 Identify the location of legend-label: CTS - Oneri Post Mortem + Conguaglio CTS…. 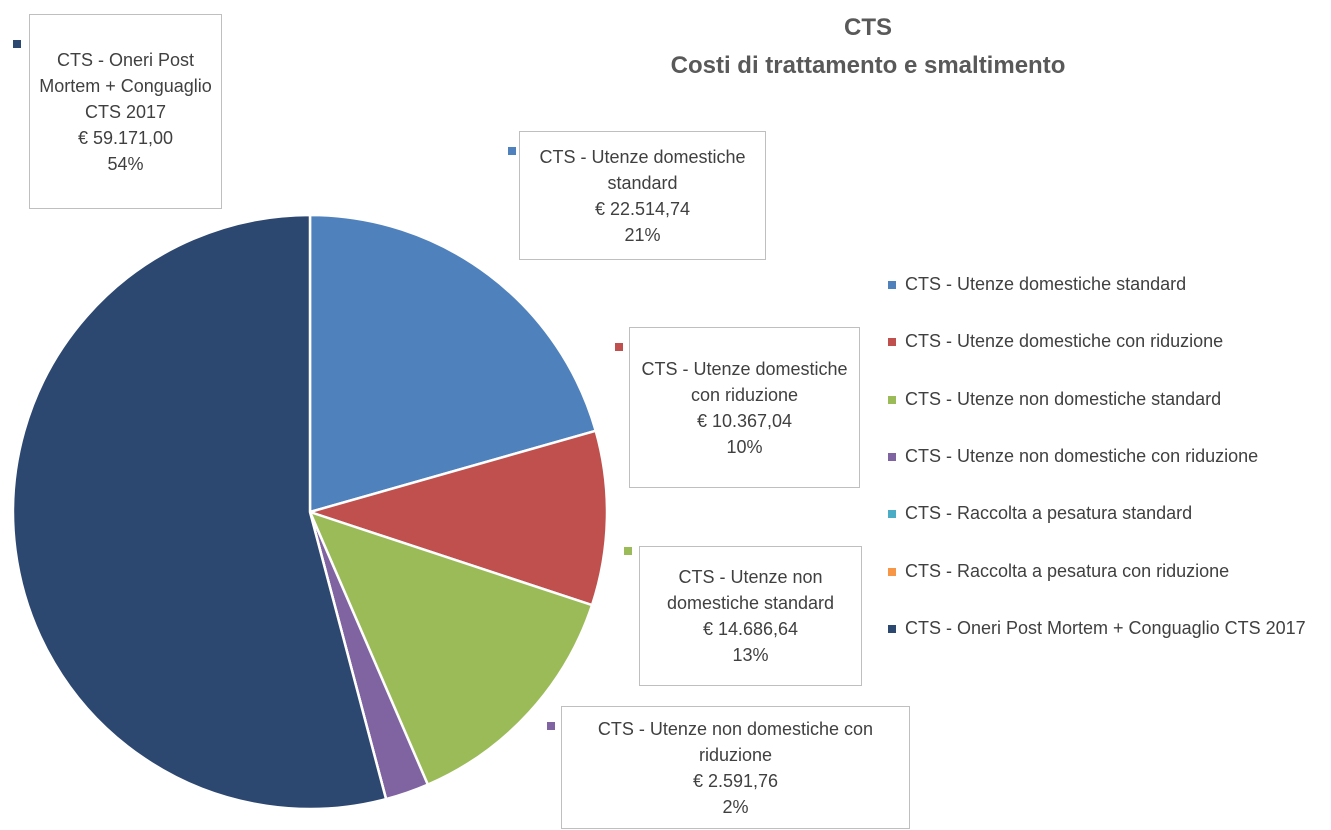
(1105, 627).